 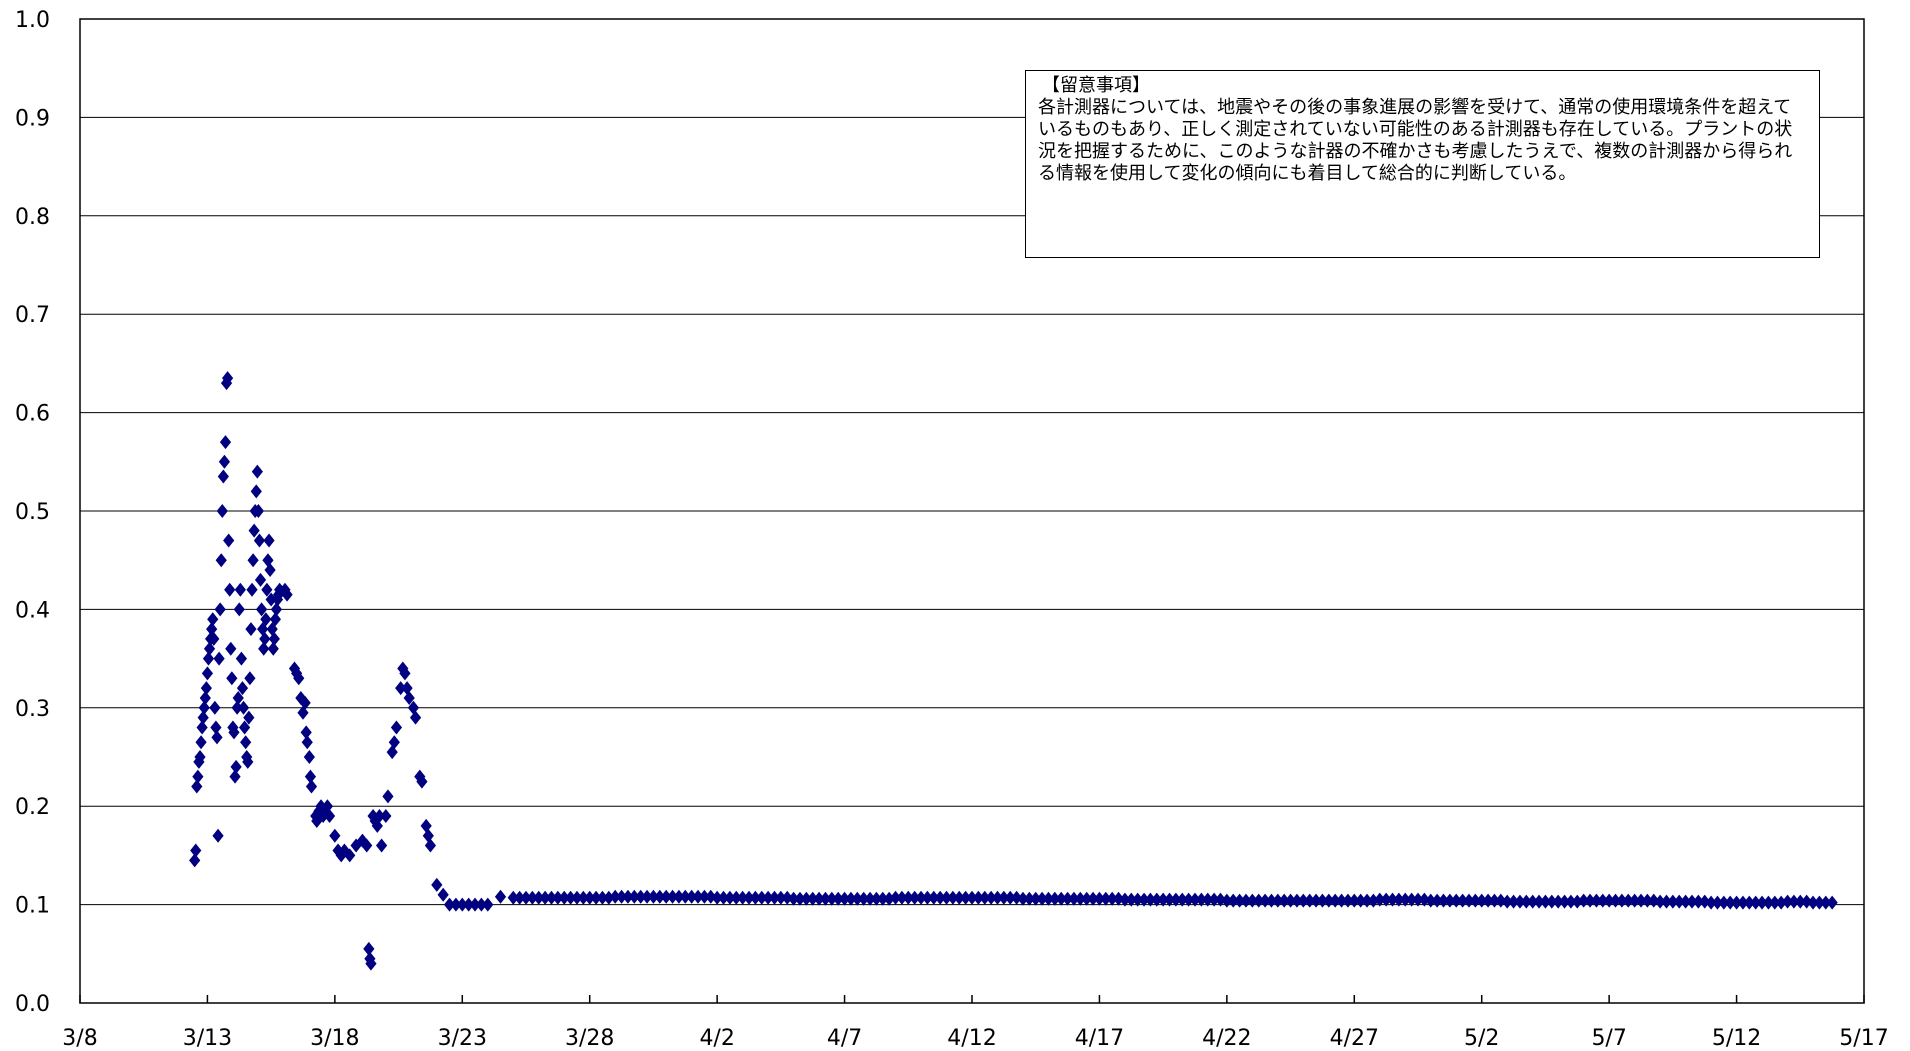 I want to click on x-tick-label: 5/17, so click(x=1863, y=1038).